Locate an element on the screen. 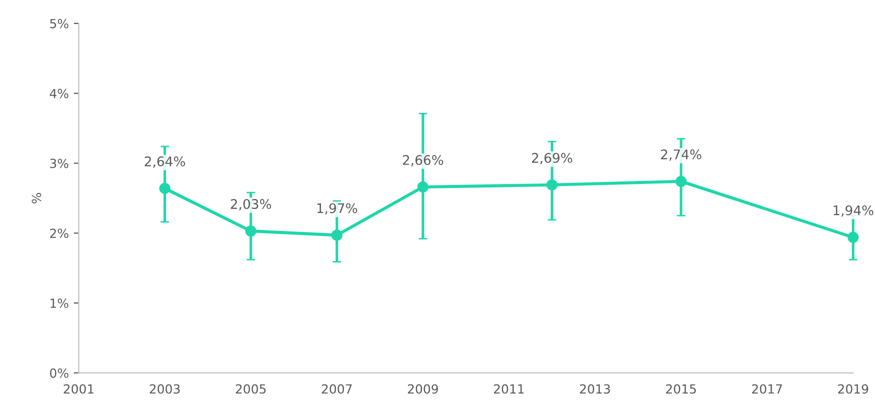 Image resolution: width=875 pixels, height=404 pixels. x-tick-label: 2005 is located at coordinates (251, 389).